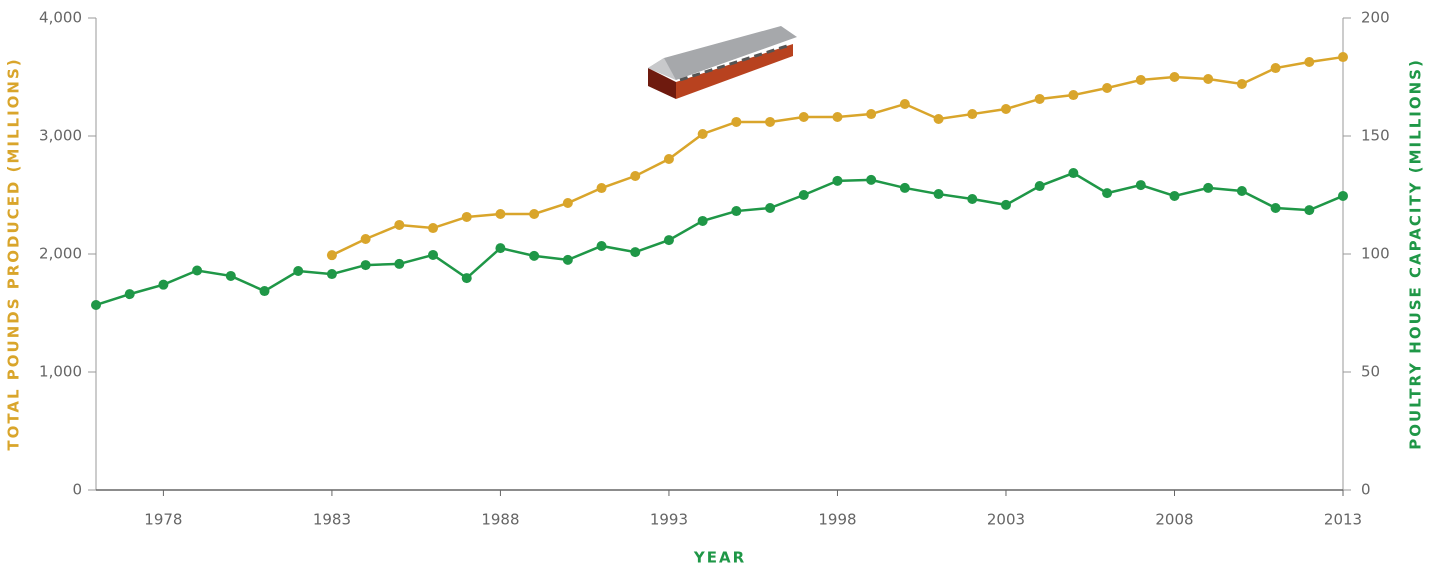  What do you see at coordinates (60, 136) in the screenshot?
I see `y-tick-label: 3,000` at bounding box center [60, 136].